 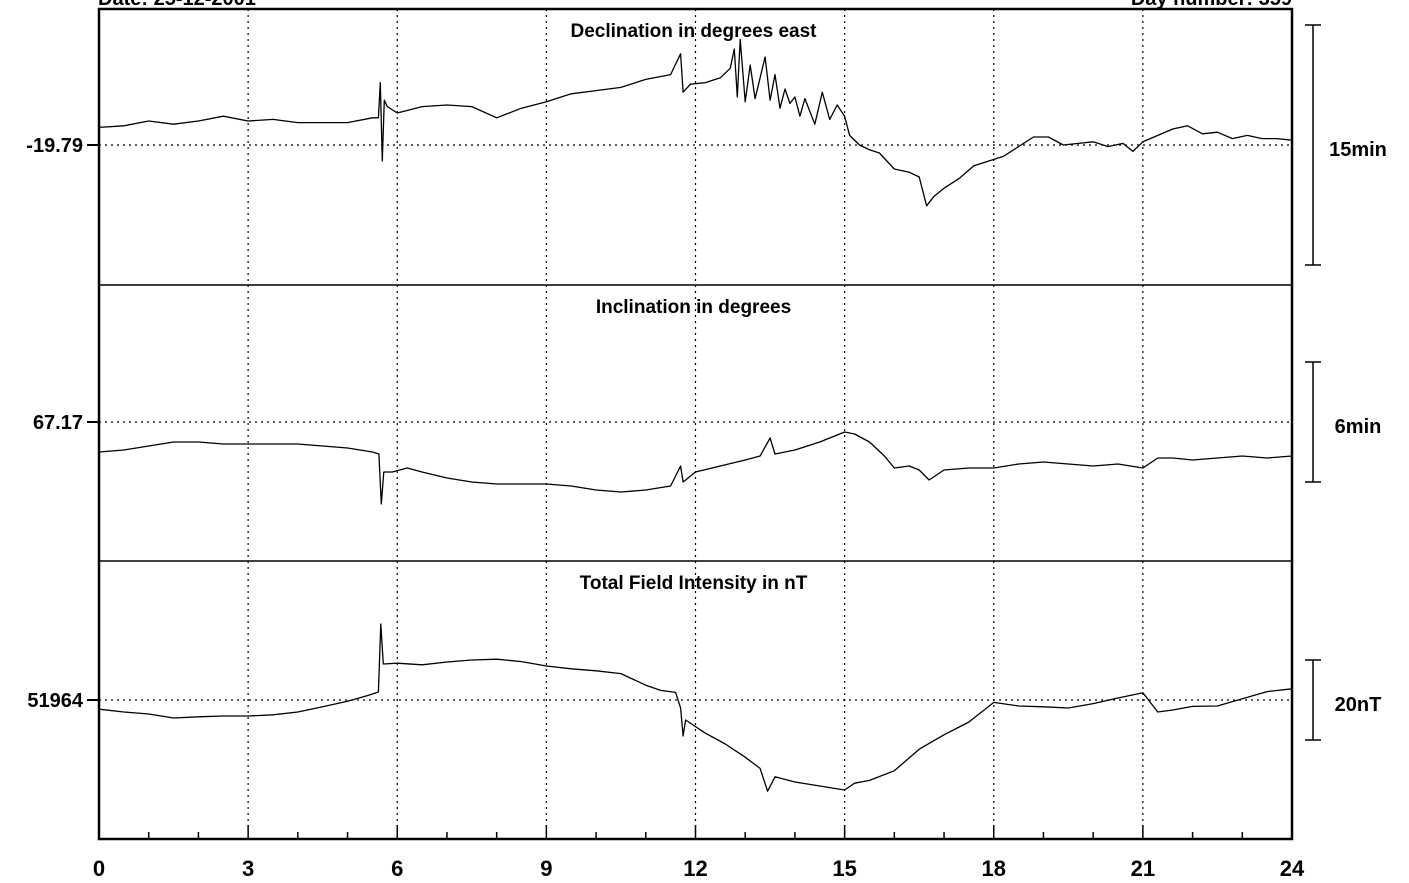 I want to click on day-number-label: Day number: 359, so click(x=1211, y=5).